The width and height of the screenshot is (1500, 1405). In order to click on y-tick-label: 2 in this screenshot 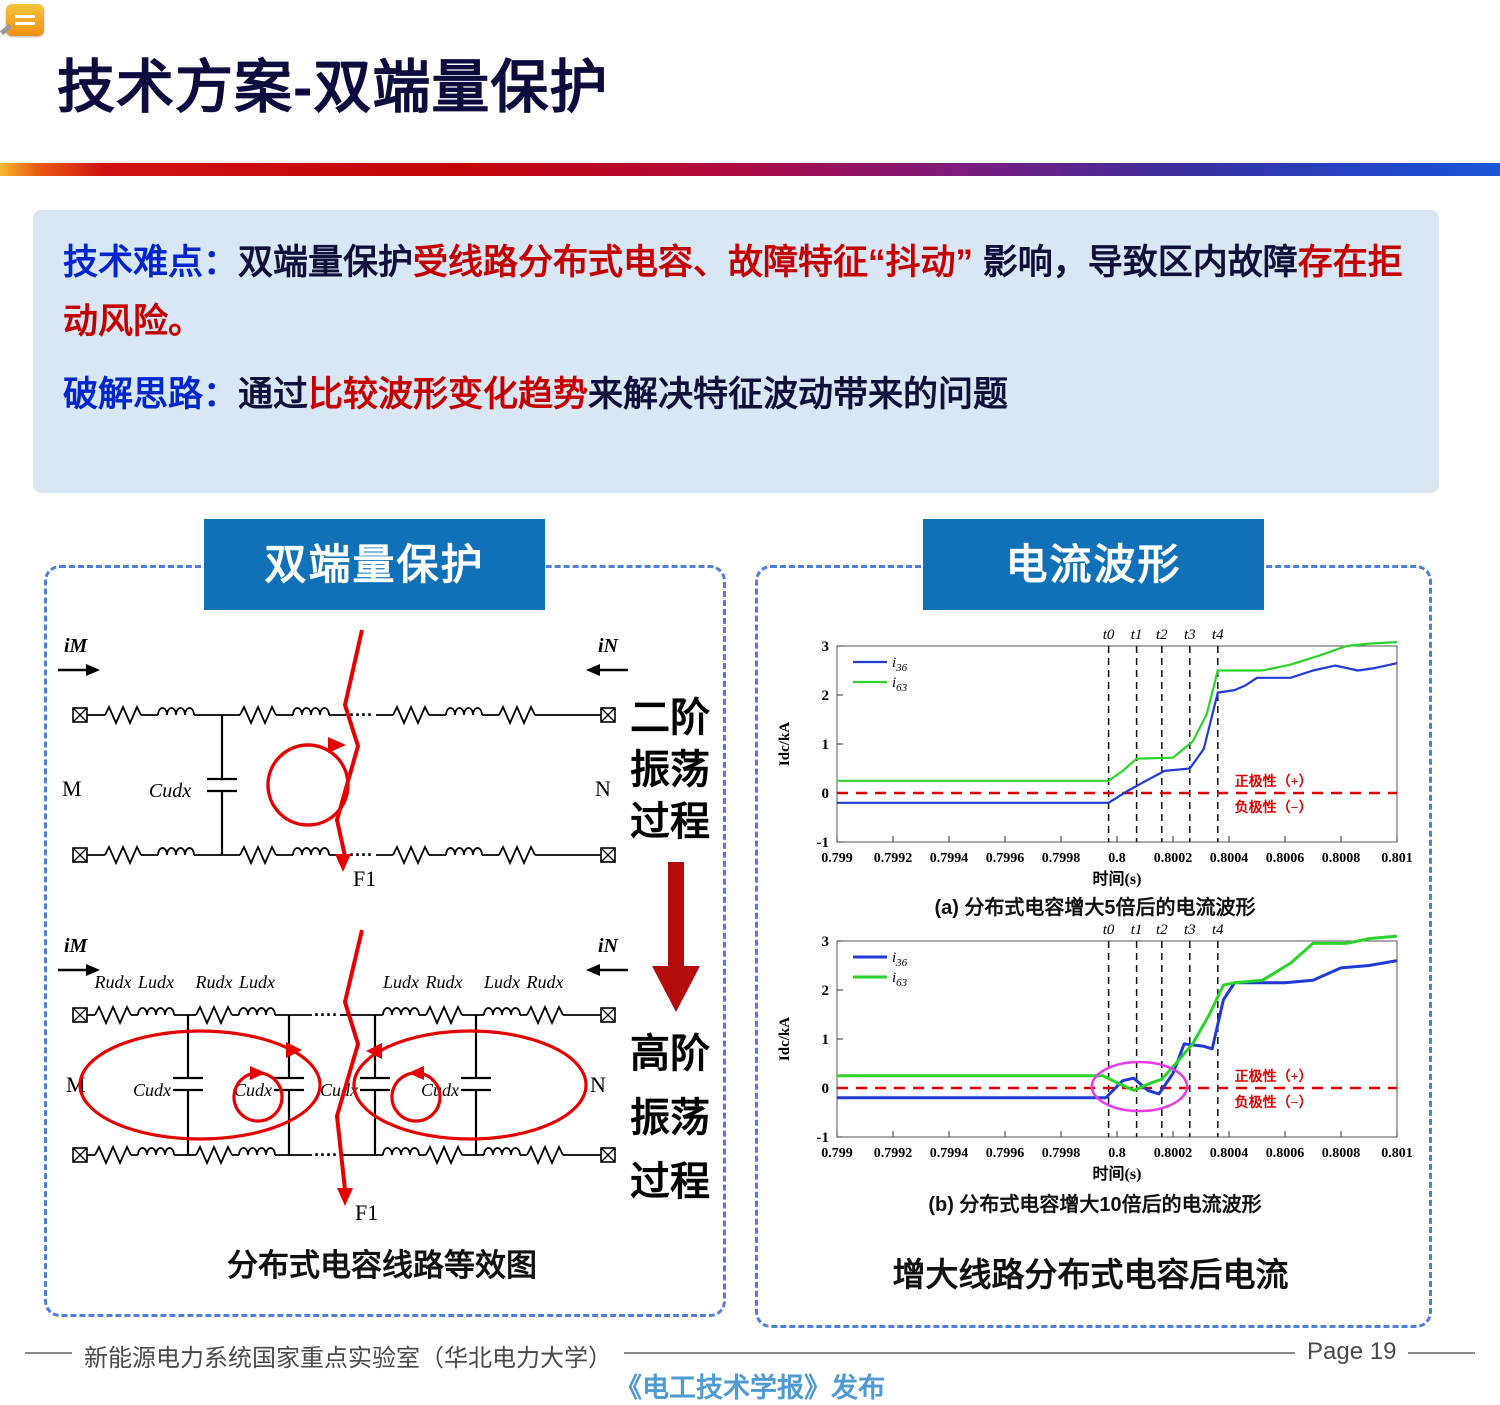, I will do `click(826, 991)`.